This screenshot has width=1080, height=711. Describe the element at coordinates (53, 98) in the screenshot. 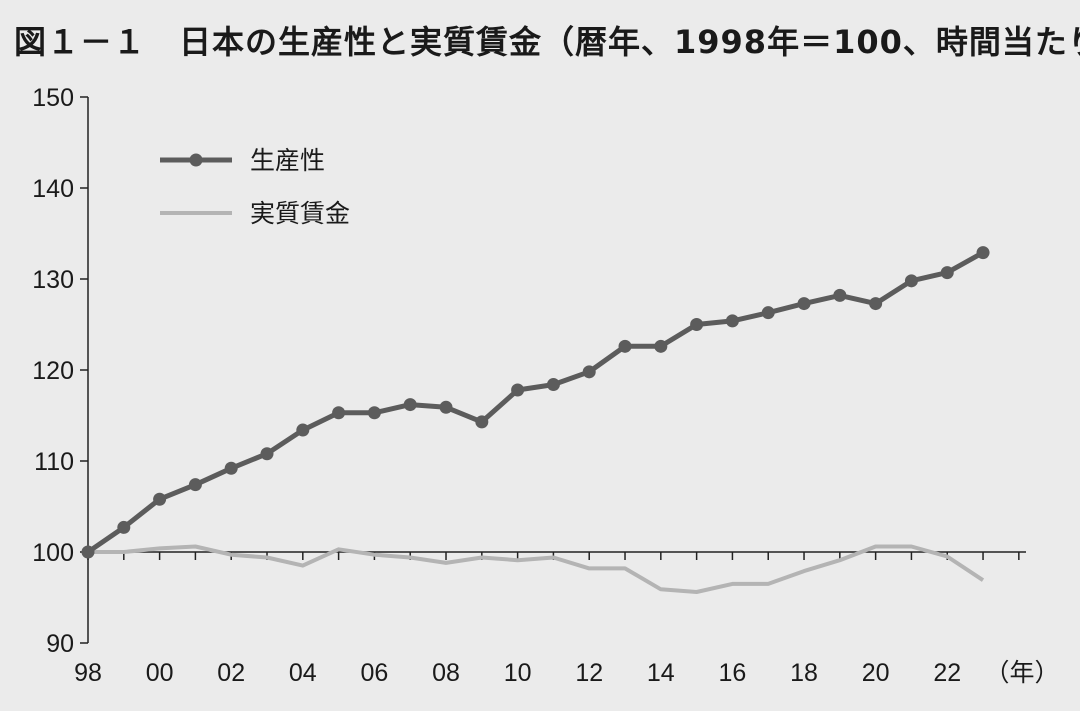

I see `y-tick-label: 150` at that location.